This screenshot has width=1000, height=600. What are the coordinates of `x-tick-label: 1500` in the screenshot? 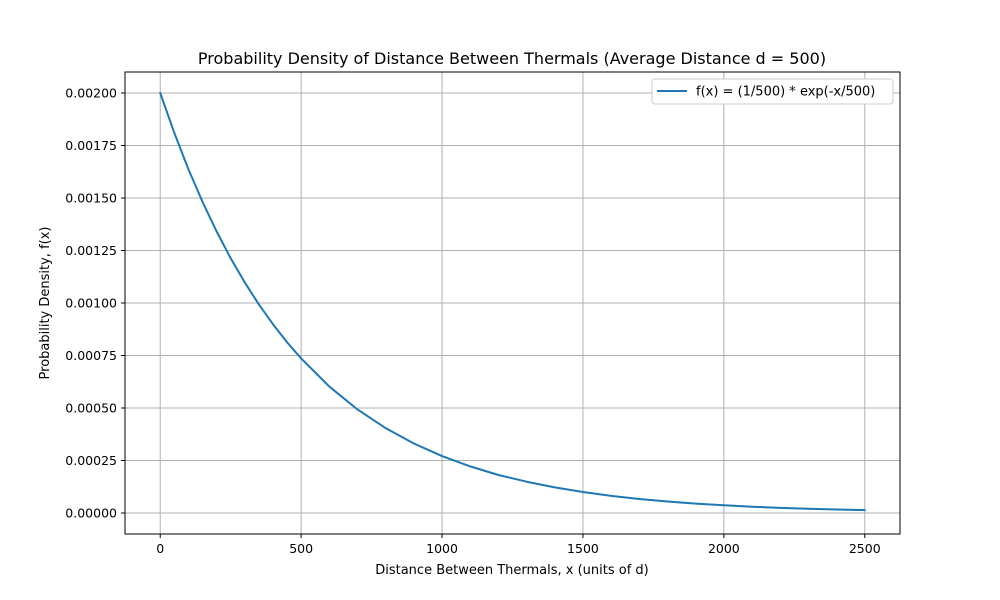 It's located at (583, 548).